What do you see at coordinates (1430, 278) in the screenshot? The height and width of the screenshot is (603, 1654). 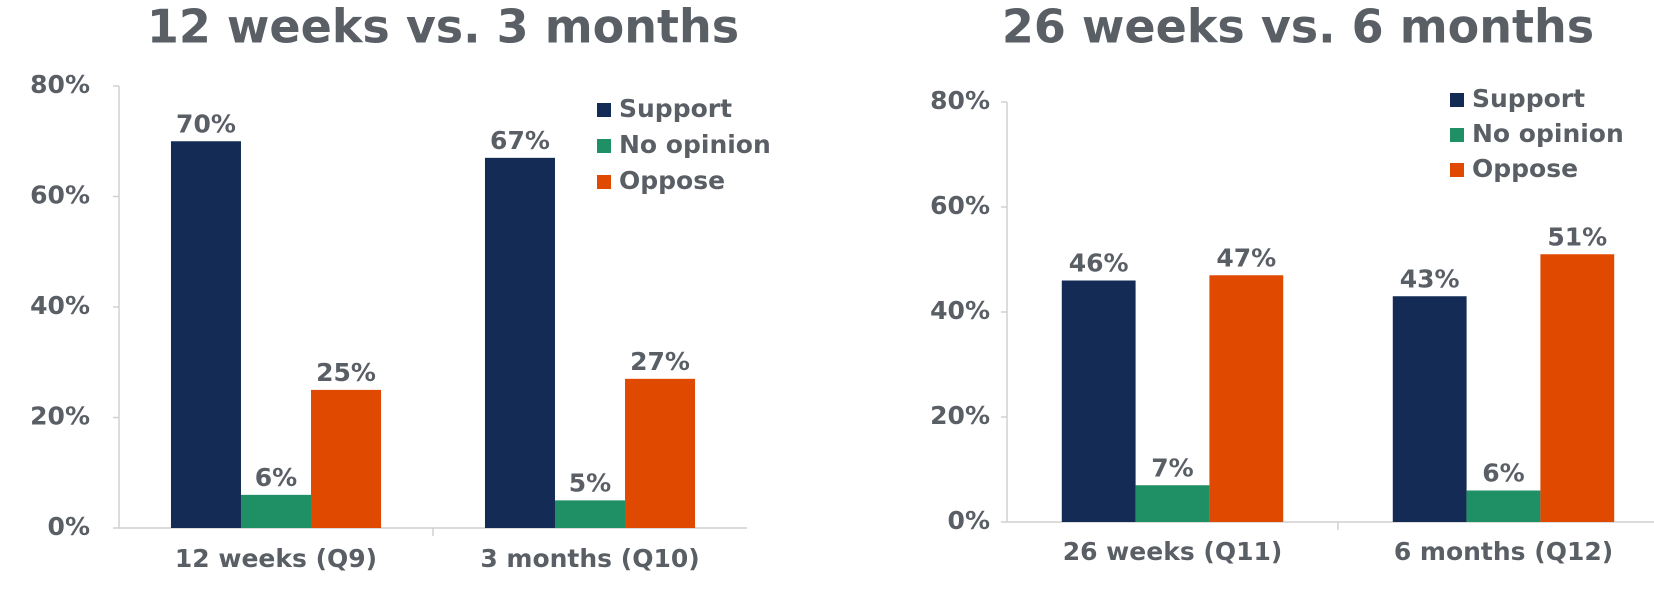 I see `data-label: 43%` at bounding box center [1430, 278].